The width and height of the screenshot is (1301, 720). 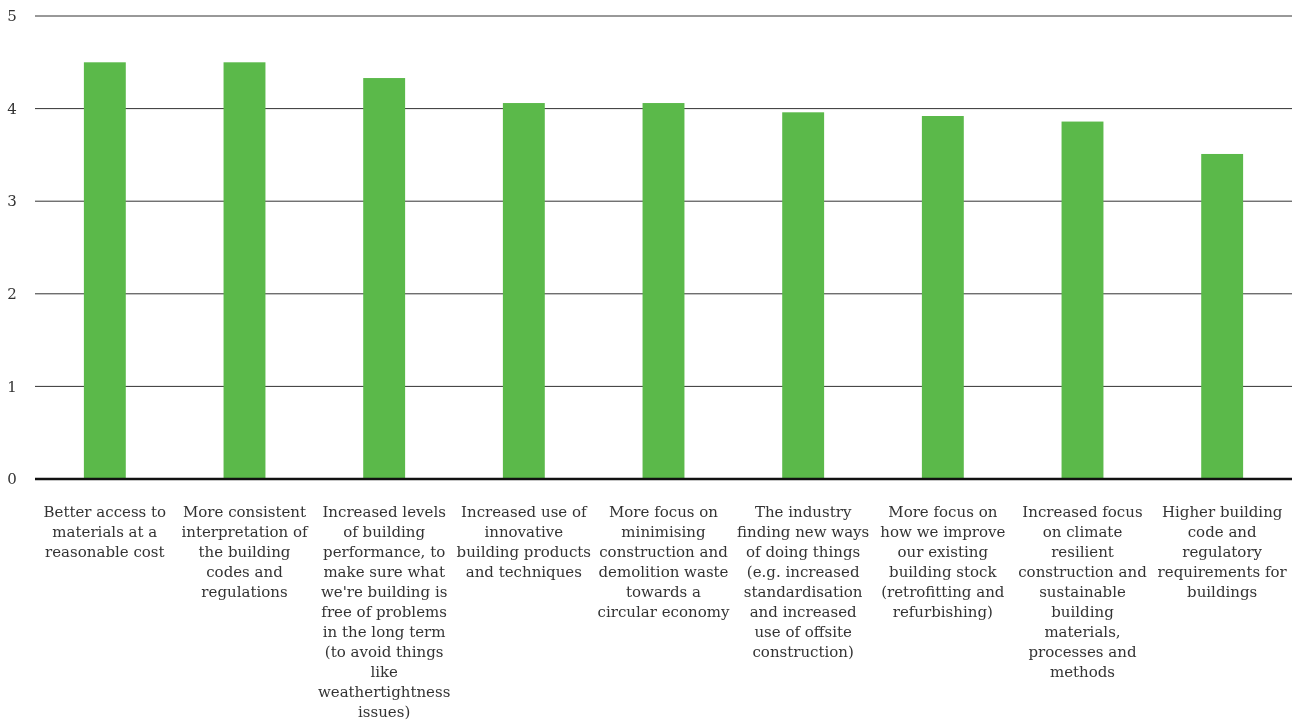 I want to click on x-tick-label: More consistent interpretation of the building codes and regulations, so click(x=245, y=552).